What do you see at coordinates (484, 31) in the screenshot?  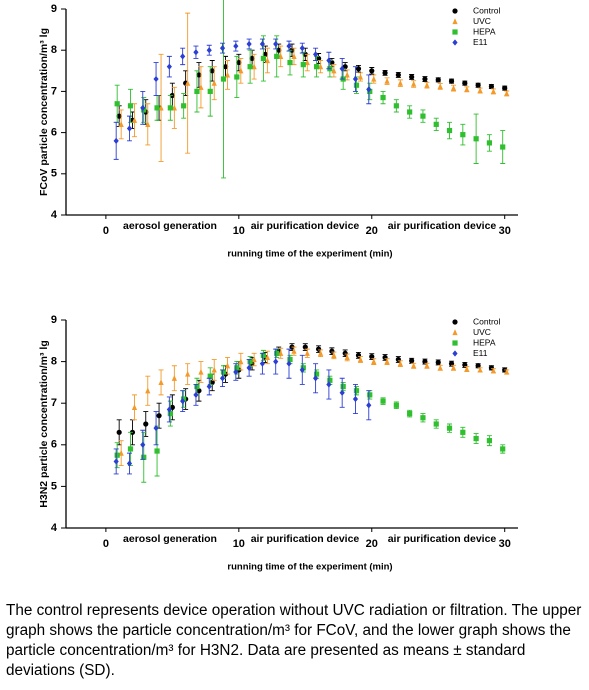 I see `legend-label: HEPA` at bounding box center [484, 31].